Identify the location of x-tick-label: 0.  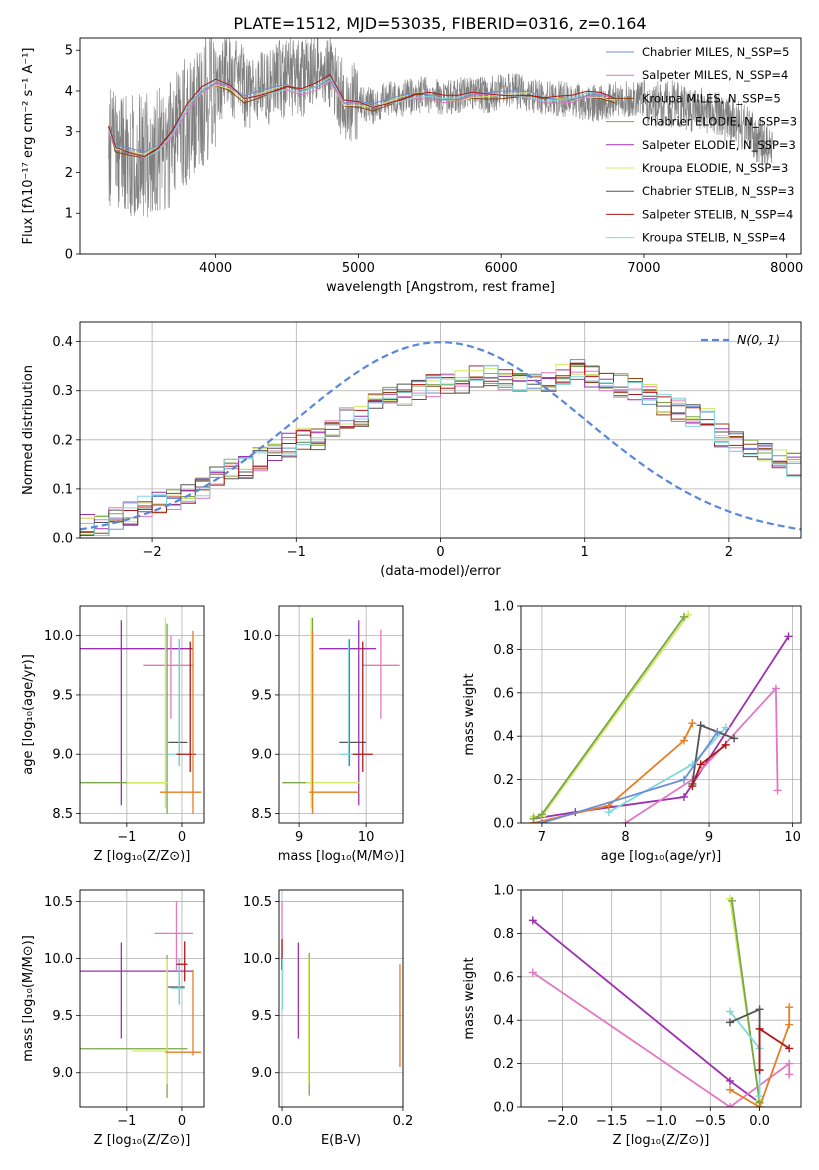
(182, 837).